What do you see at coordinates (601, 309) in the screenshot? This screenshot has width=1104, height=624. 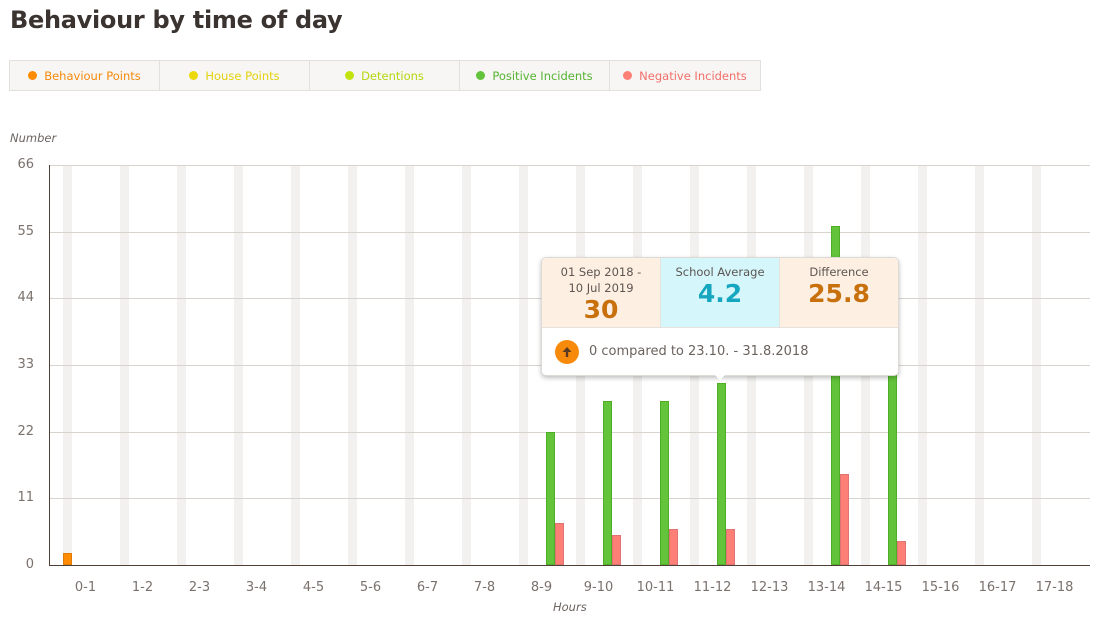 I see `tooltip-period-value: 30` at bounding box center [601, 309].